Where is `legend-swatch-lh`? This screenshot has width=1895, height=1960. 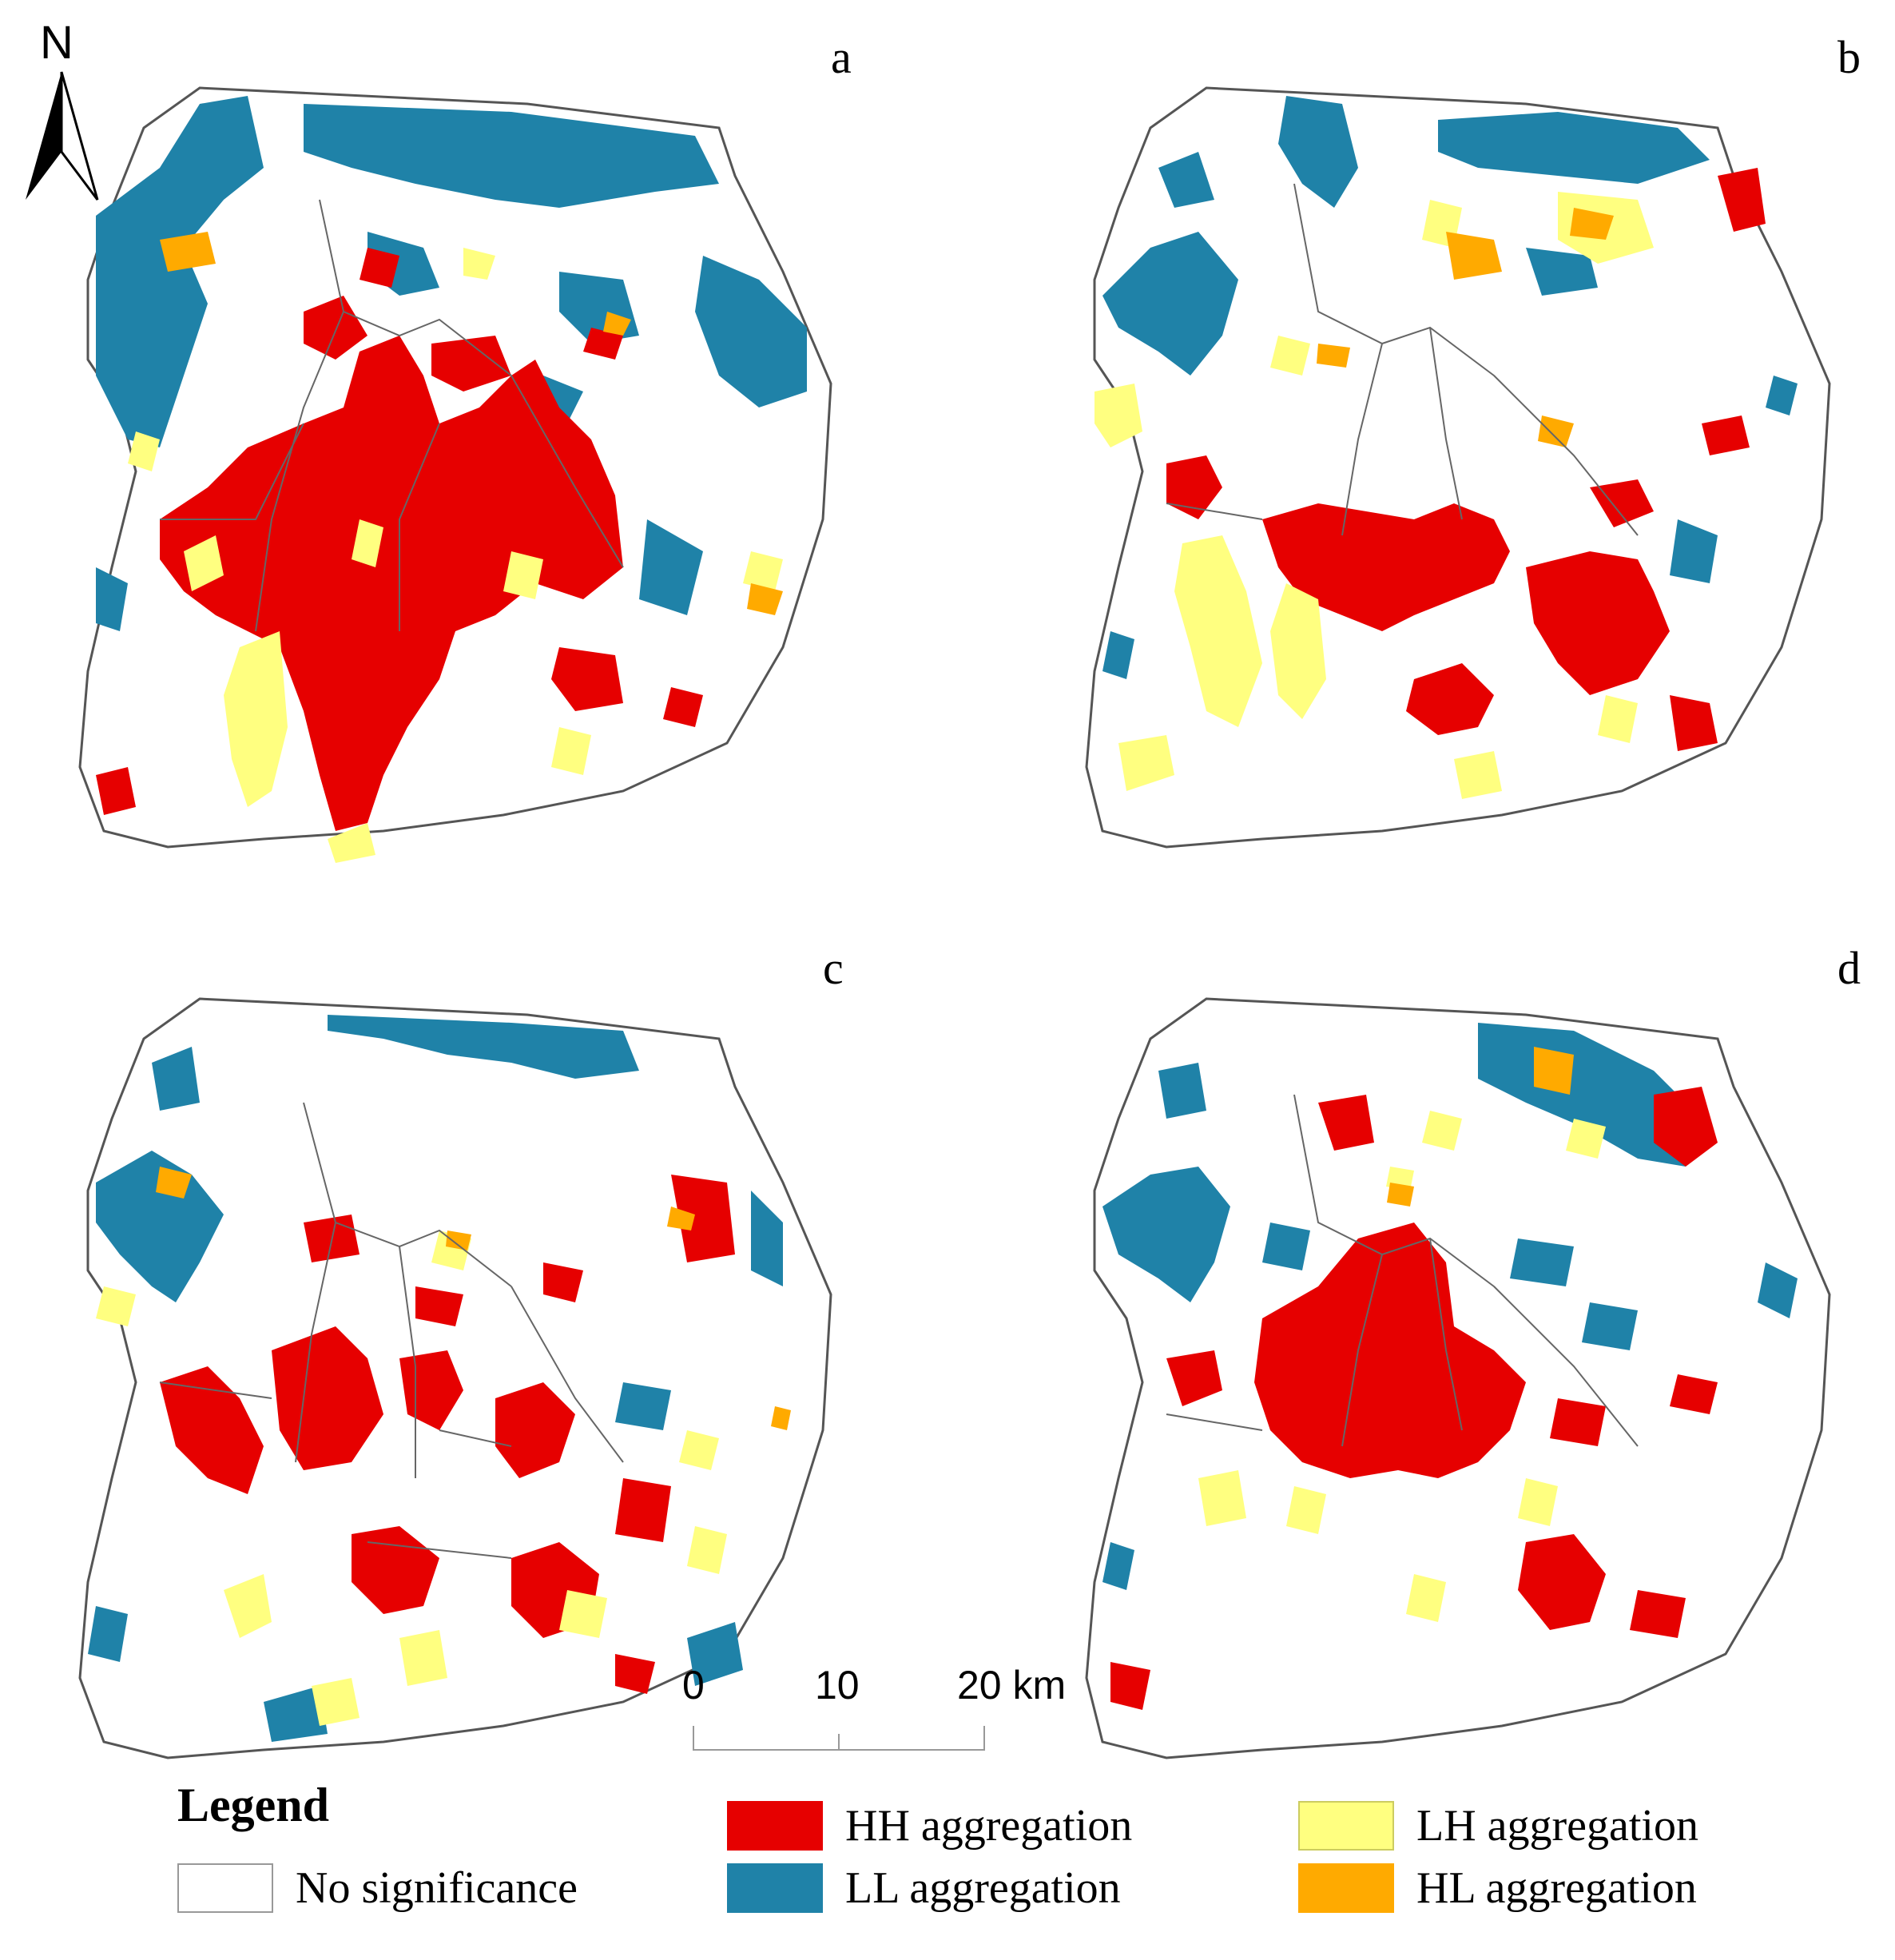 legend-swatch-lh is located at coordinates (1346, 1826).